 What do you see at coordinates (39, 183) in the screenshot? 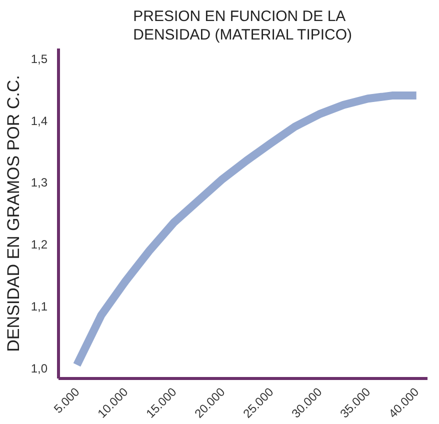
I see `y-tick-label: 1,3` at bounding box center [39, 183].